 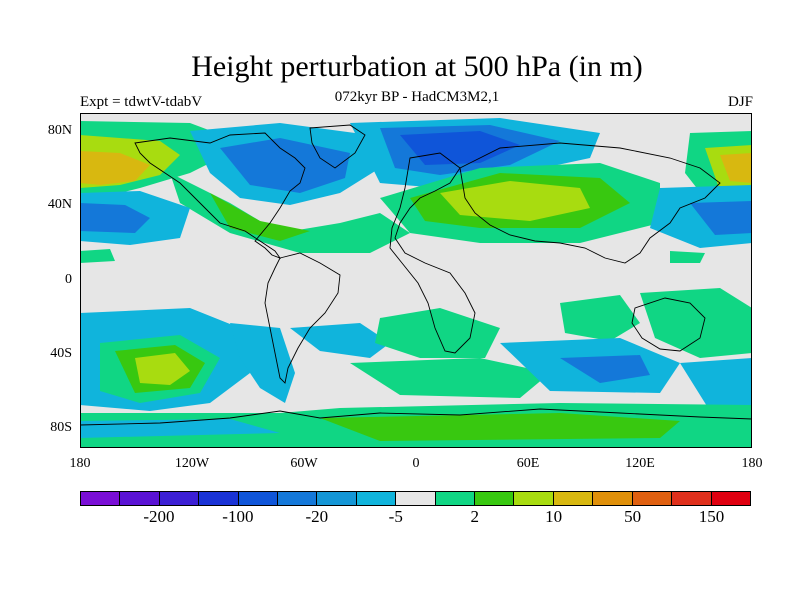 I want to click on experiment-label: Expt = tdwtV-tdabV, so click(x=141, y=102).